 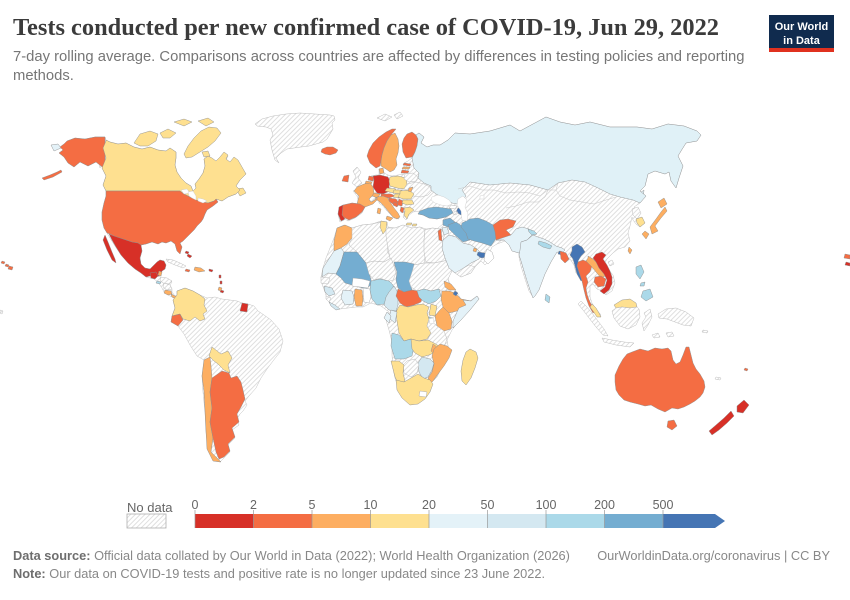 I want to click on svg-text: 20, so click(x=429, y=505).